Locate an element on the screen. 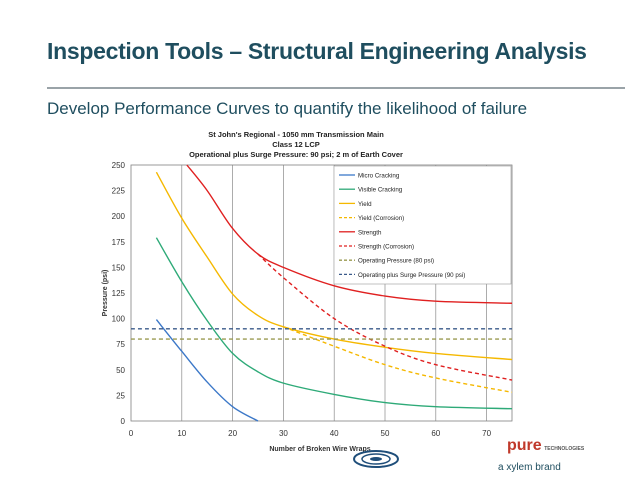 Image resolution: width=640 pixels, height=480 pixels. y-axis-label: Pressure (psi) is located at coordinates (105, 293).